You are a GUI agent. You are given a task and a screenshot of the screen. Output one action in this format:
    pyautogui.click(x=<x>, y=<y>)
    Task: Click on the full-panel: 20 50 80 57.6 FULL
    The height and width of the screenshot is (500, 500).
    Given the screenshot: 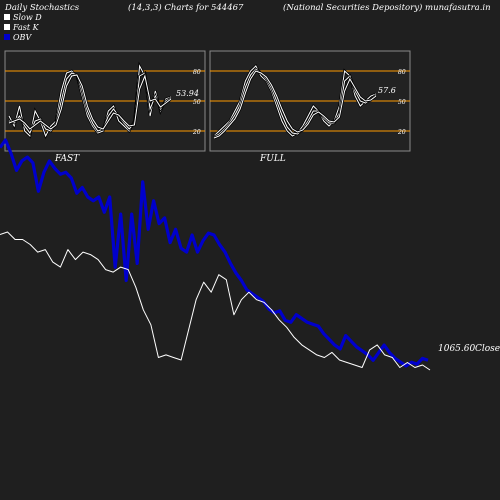 What is the action you would take?
    pyautogui.click(x=310, y=107)
    